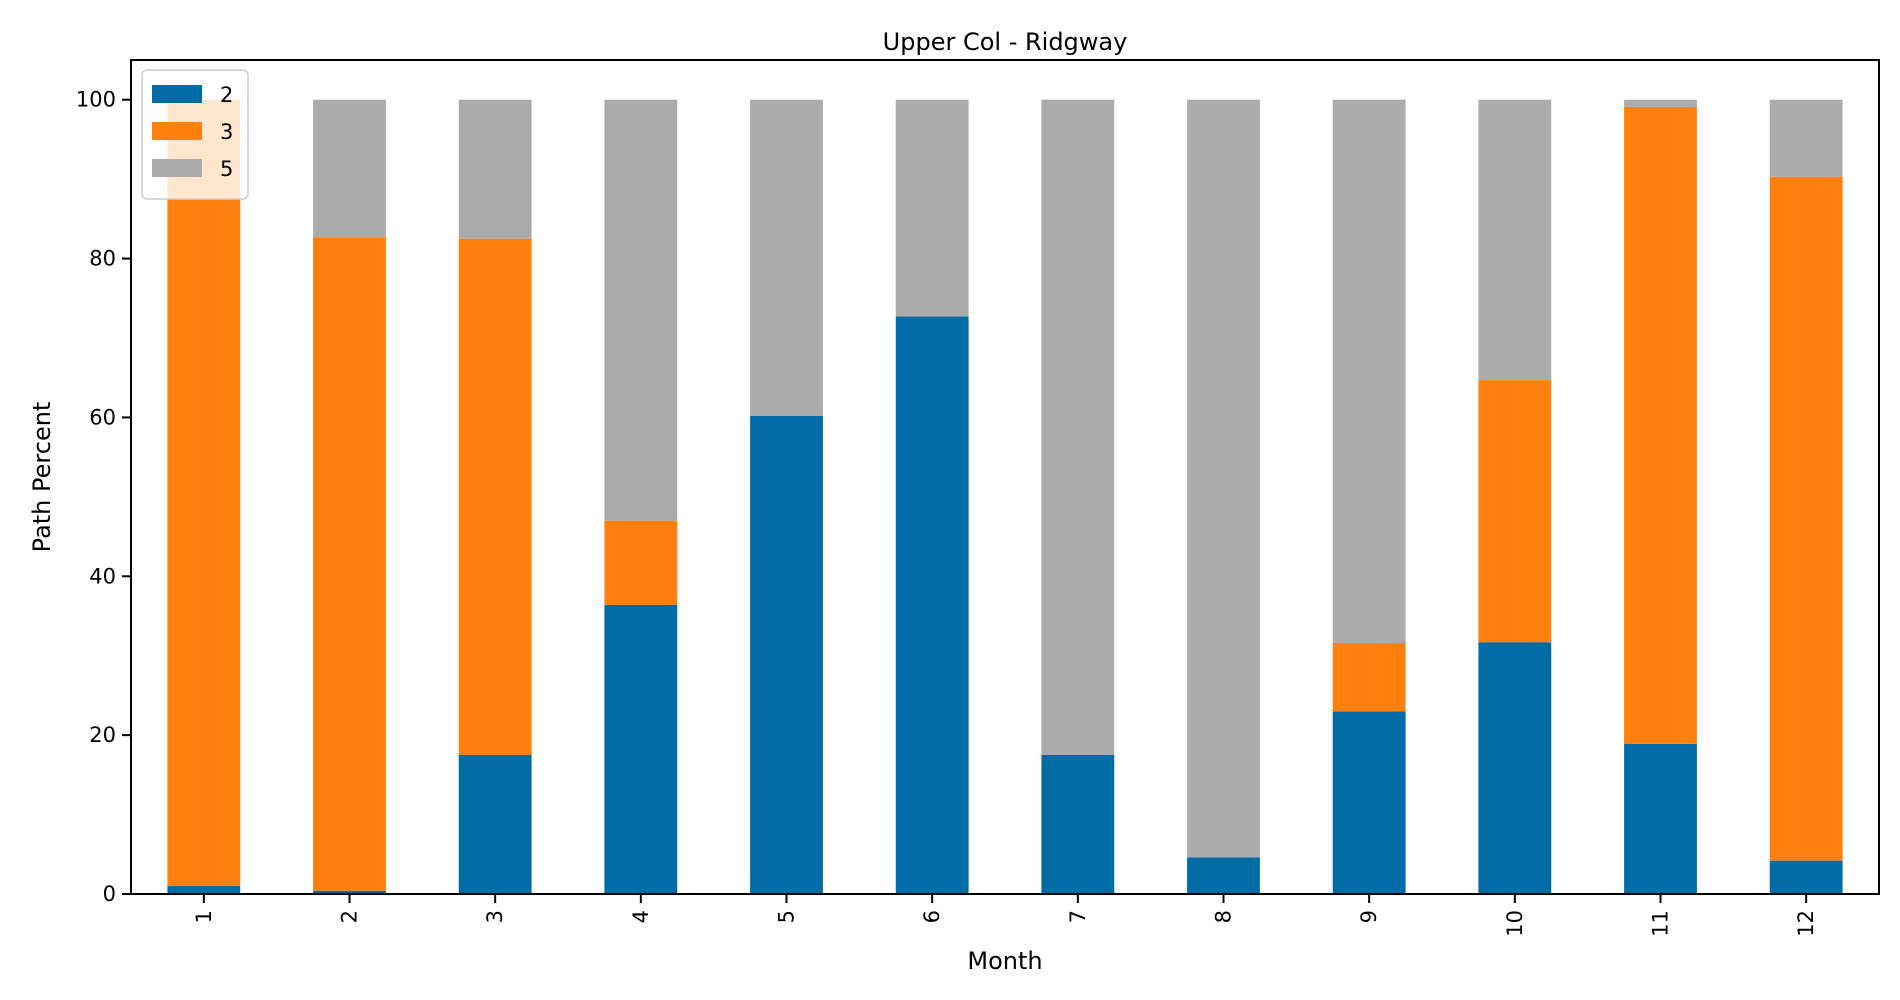  What do you see at coordinates (1515, 923) in the screenshot?
I see `x-tick-label-10: 10` at bounding box center [1515, 923].